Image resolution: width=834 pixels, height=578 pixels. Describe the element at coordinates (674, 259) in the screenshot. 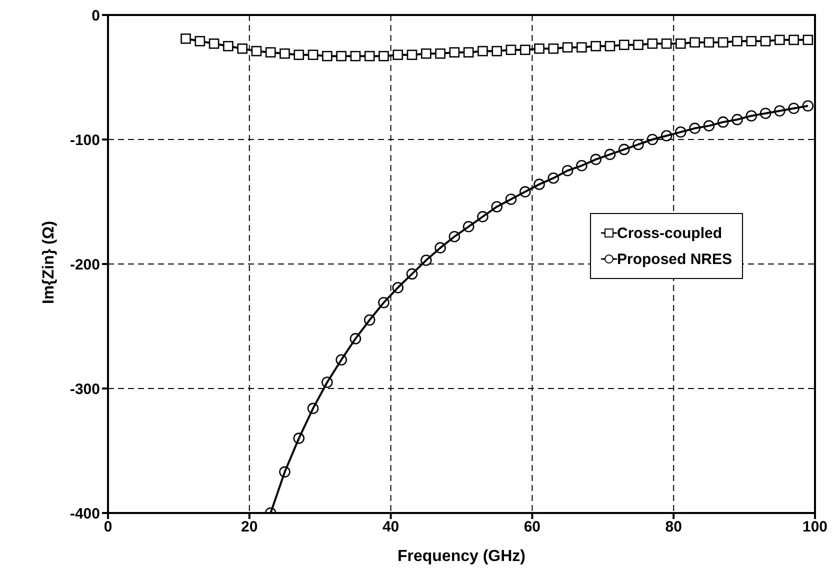

I see `legend-label: Proposed NRES` at that location.